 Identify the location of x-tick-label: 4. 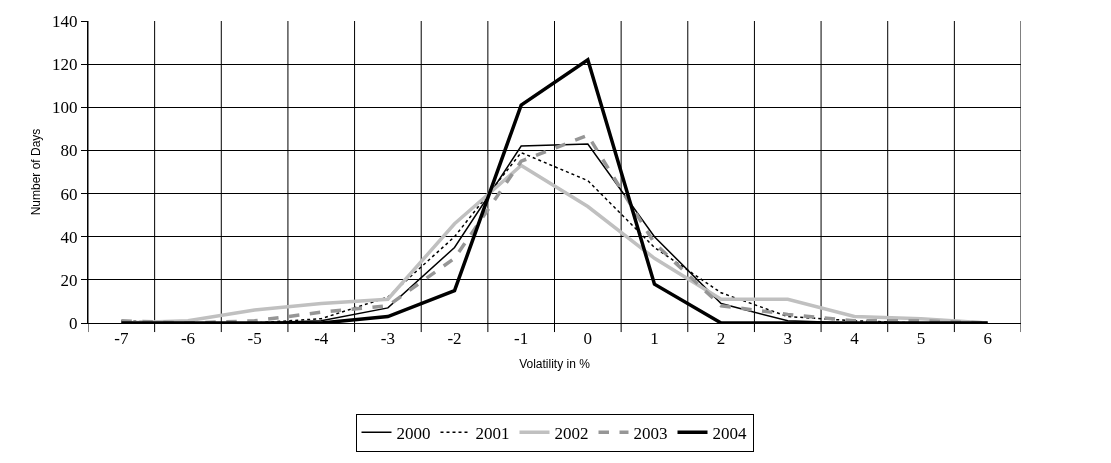
(855, 339).